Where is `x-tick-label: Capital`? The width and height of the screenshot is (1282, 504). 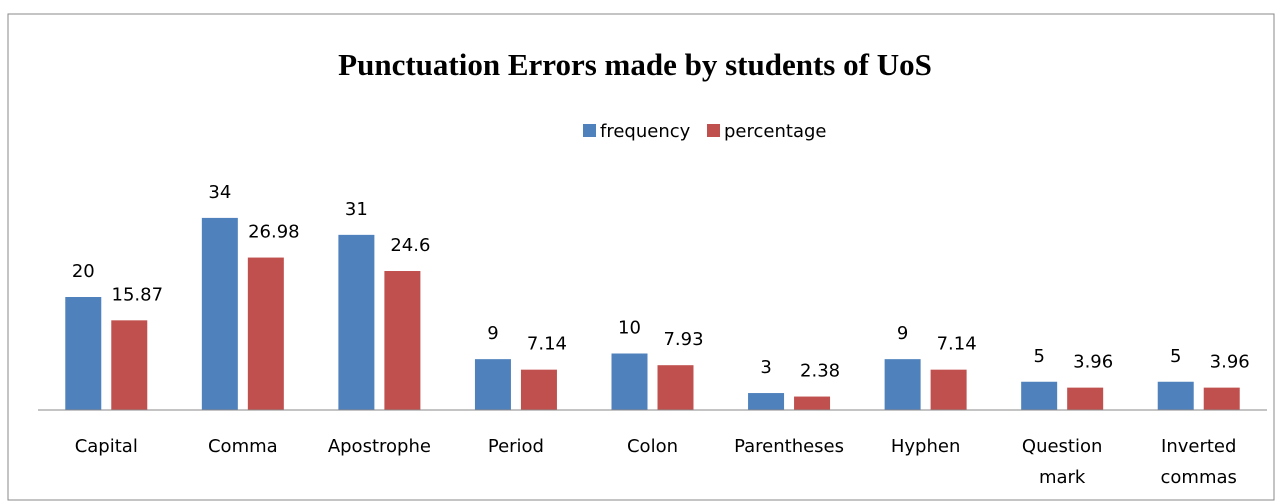
x-tick-label: Capital is located at coordinates (106, 446).